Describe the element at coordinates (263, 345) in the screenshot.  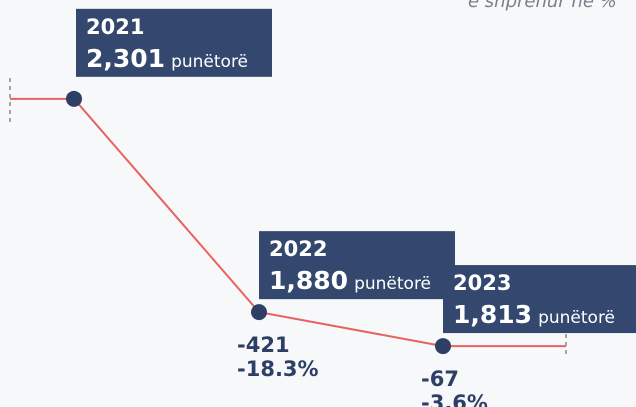
I see `change-label: -421` at that location.